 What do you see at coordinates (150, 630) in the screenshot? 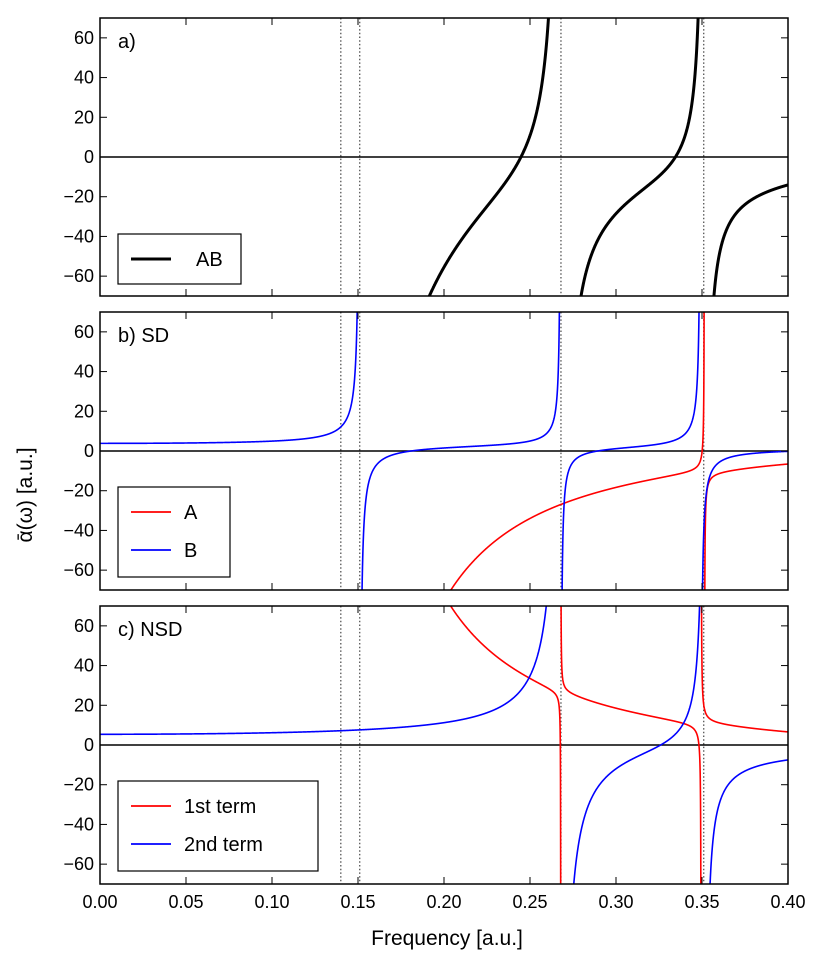
I see `panel-label: c) NSD` at bounding box center [150, 630].